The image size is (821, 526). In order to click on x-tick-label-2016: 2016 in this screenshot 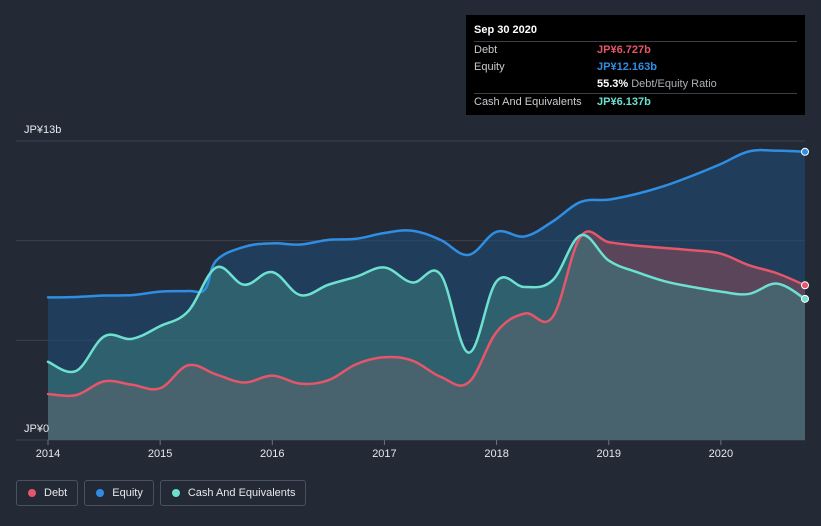, I will do `click(272, 454)`.